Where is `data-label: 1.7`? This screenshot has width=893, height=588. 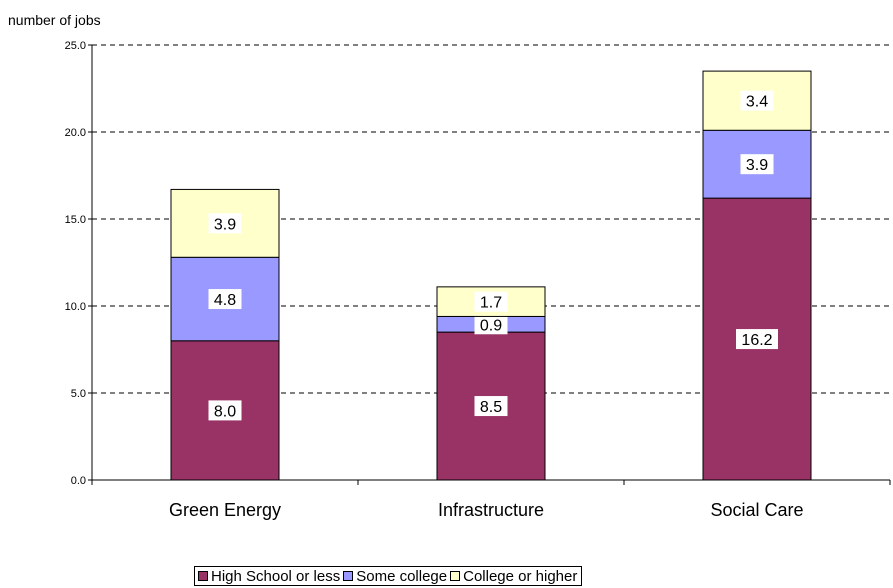
data-label: 1.7 is located at coordinates (491, 303).